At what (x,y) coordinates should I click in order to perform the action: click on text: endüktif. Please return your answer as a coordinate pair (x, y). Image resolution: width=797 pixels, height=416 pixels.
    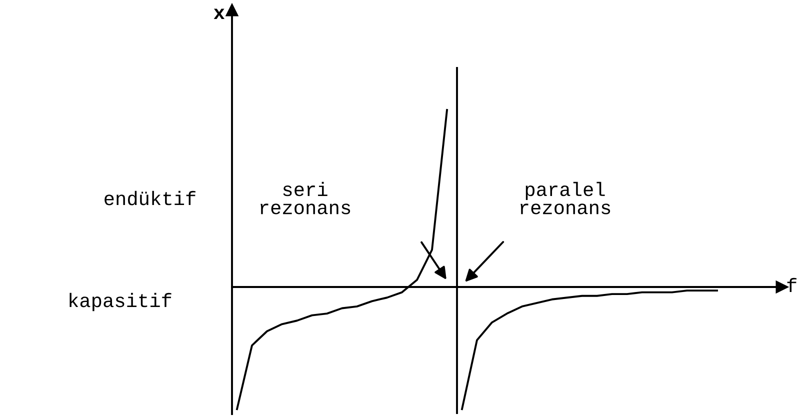
    Looking at the image, I should click on (150, 198).